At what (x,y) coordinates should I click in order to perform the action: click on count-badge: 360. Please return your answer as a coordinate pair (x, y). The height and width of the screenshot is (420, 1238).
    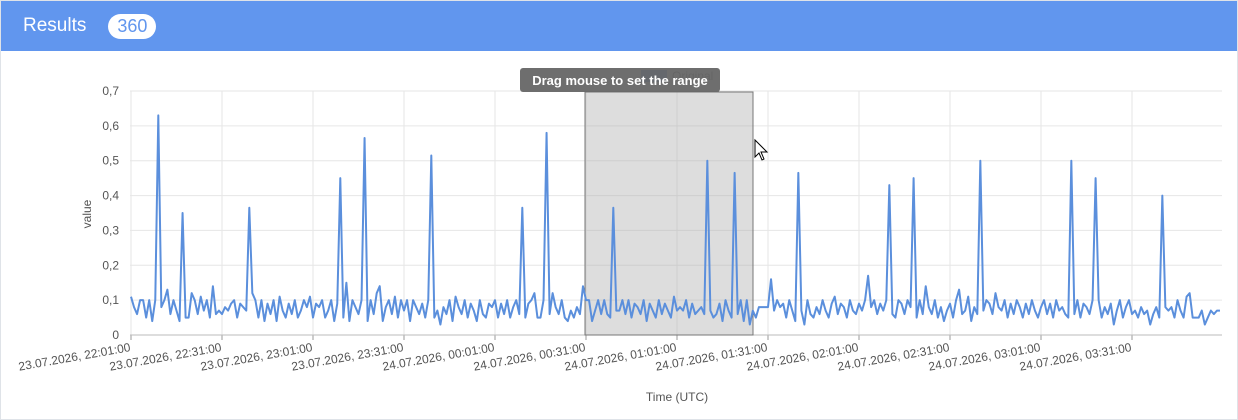
    Looking at the image, I should click on (132, 26).